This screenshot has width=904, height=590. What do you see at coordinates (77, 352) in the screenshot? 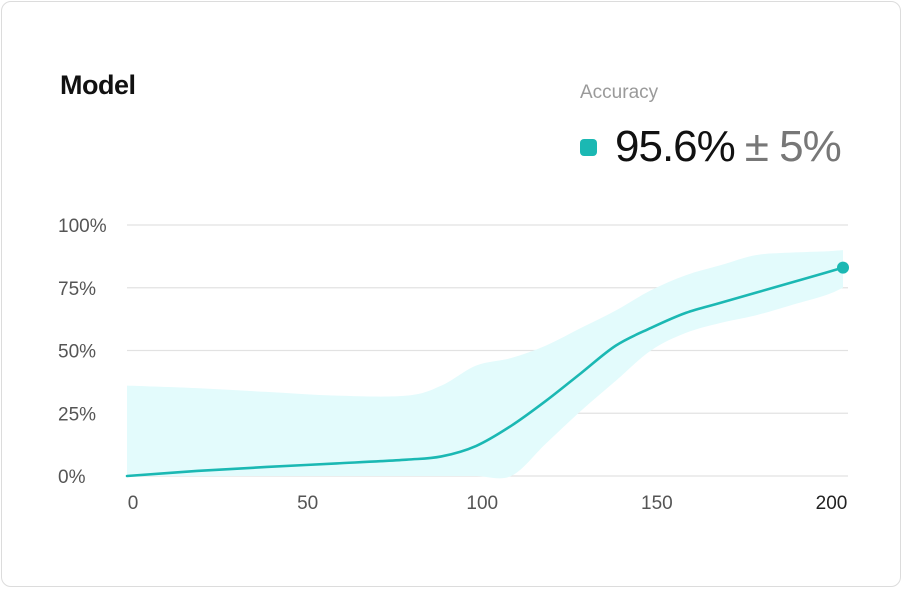
I see `y-tick-label: 50%` at bounding box center [77, 352].